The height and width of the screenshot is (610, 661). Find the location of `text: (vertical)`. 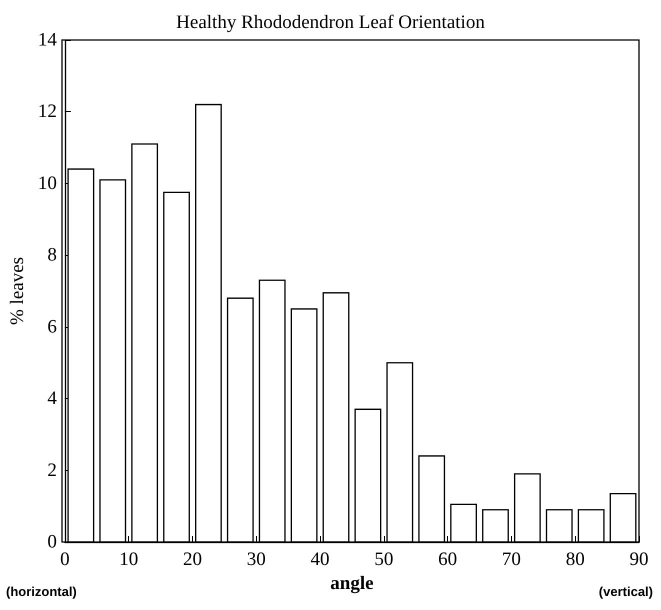

text: (vertical) is located at coordinates (626, 591).